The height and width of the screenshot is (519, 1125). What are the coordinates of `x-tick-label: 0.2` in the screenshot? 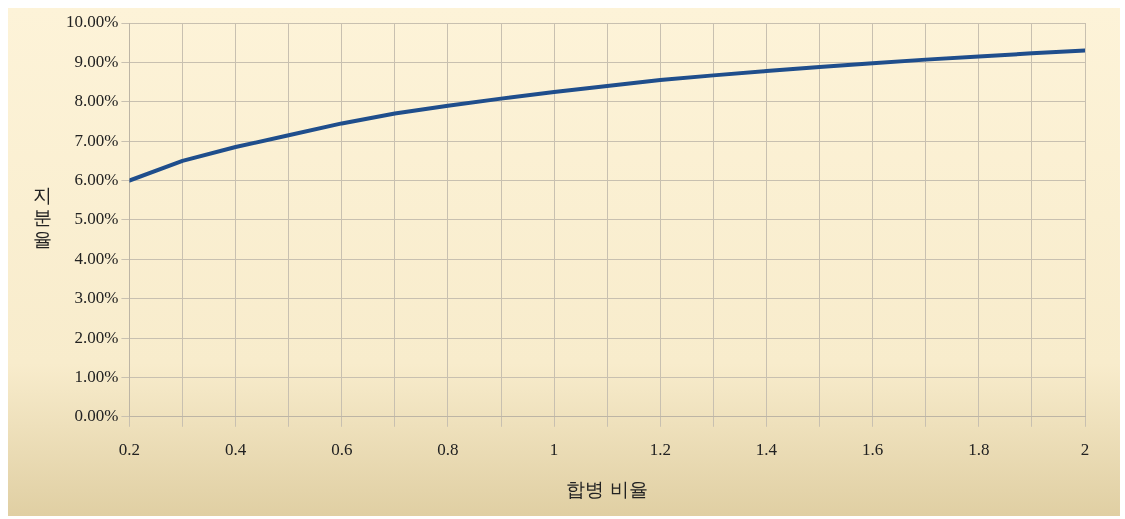 It's located at (129, 450).